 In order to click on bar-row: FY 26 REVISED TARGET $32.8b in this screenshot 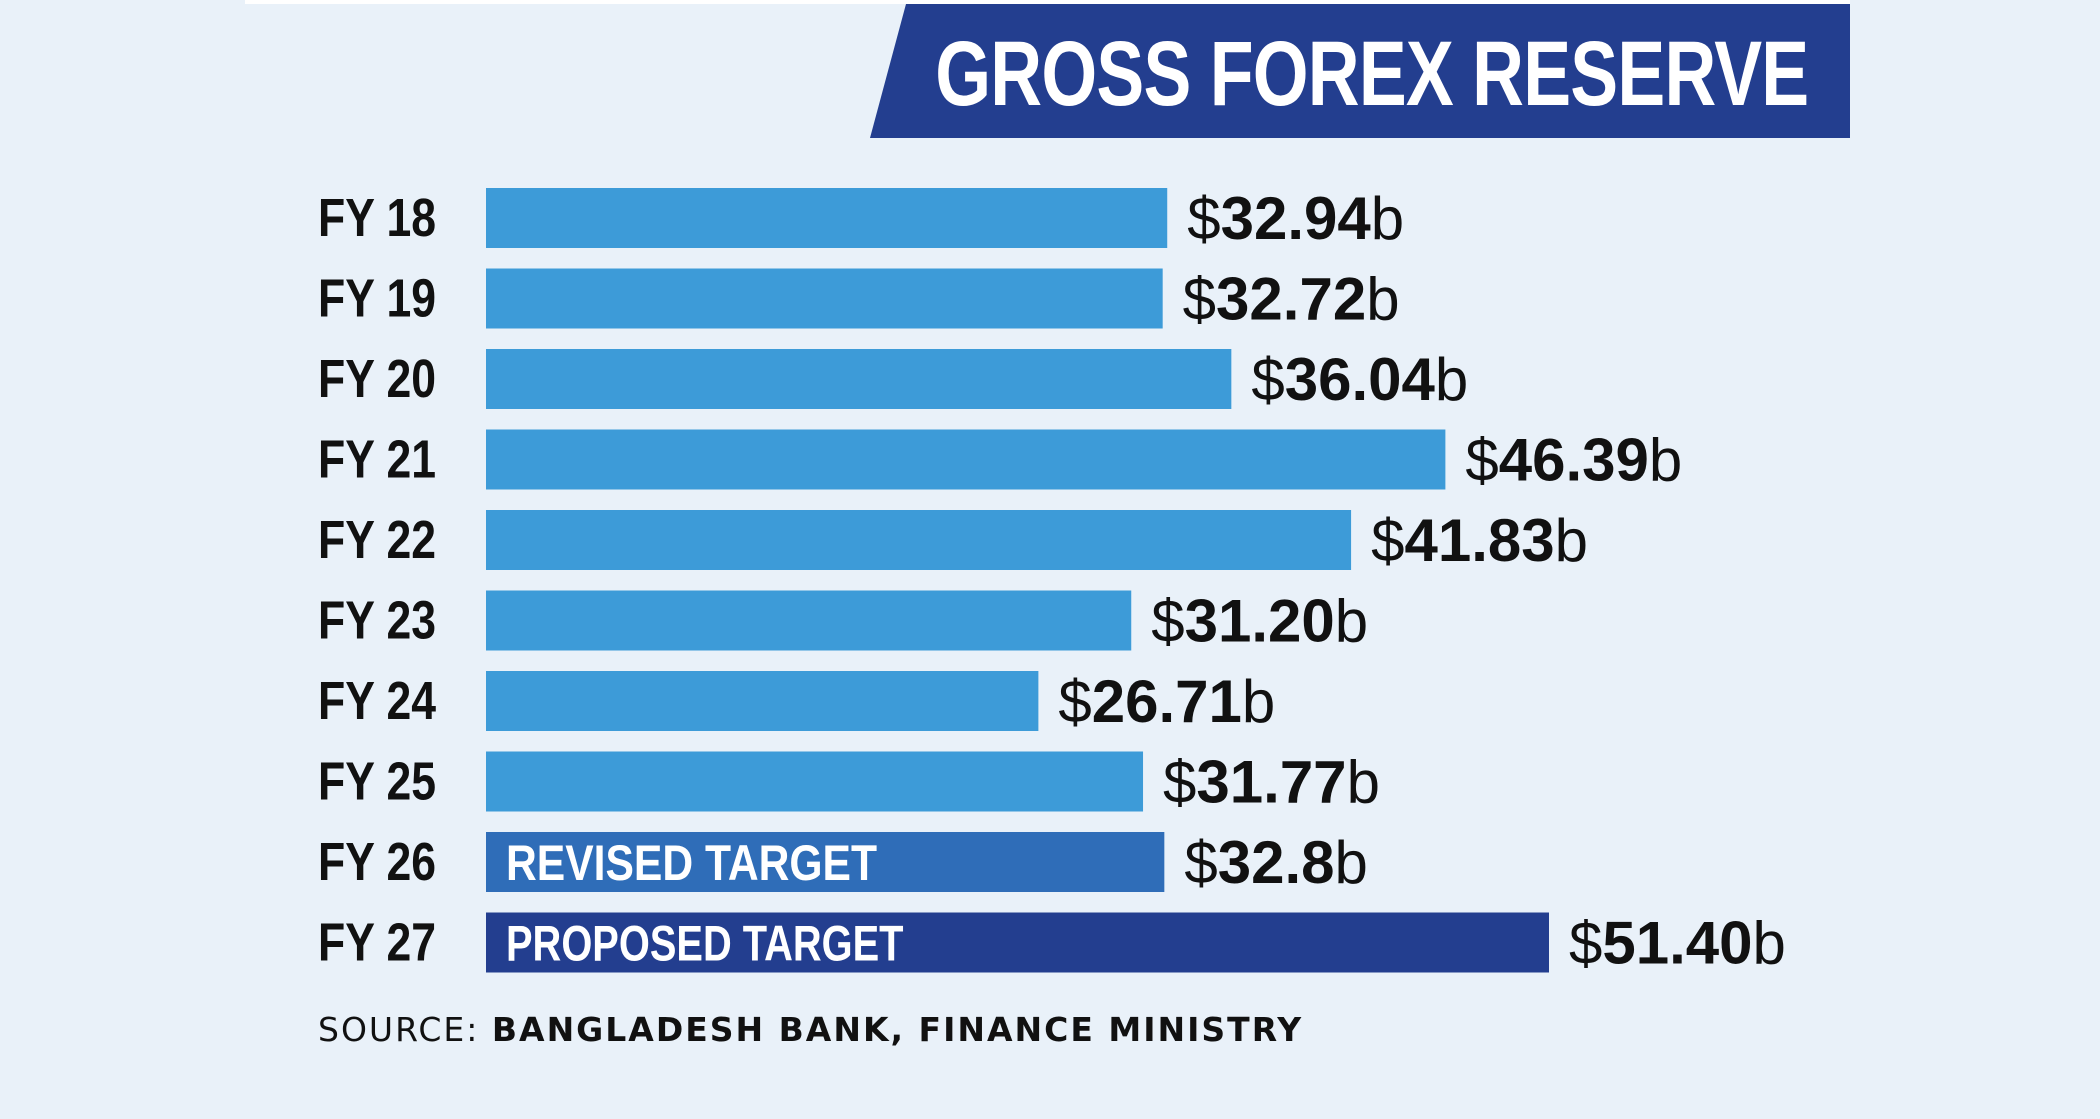, I will do `click(843, 862)`.